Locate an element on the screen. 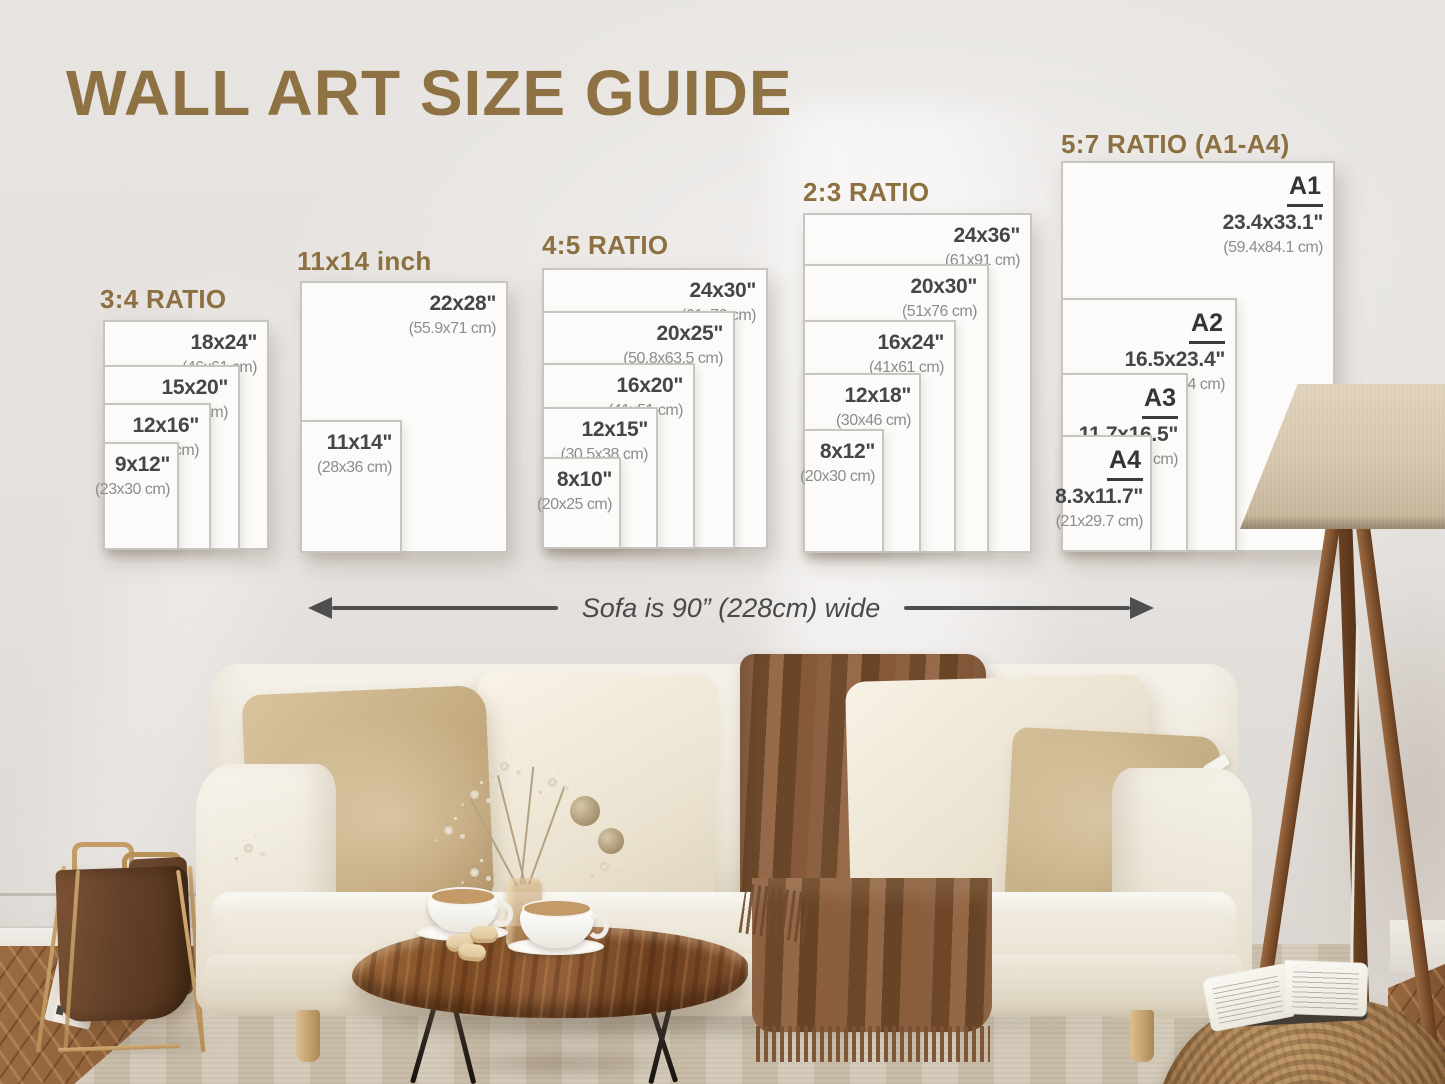  frame-size-label: 16x24" is located at coordinates (910, 342).